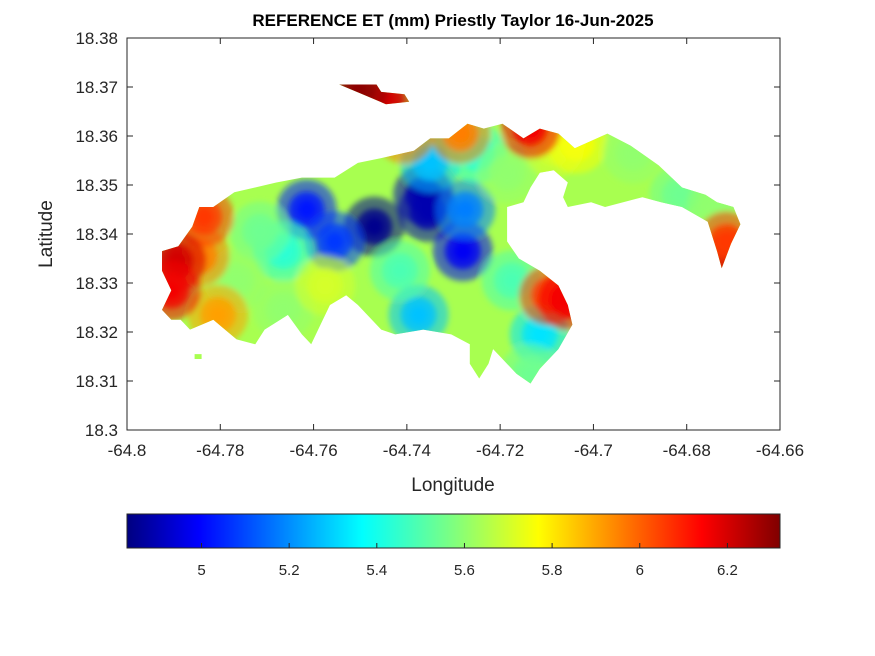 The width and height of the screenshot is (875, 656). What do you see at coordinates (96, 381) in the screenshot?
I see `y-tick-label: 18.31` at bounding box center [96, 381].